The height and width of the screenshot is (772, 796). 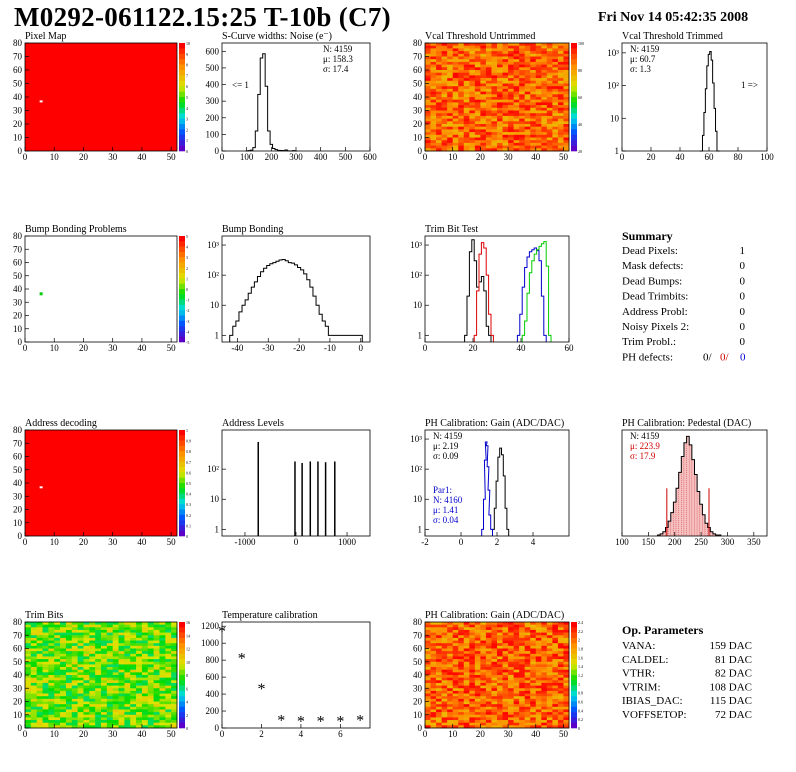 What do you see at coordinates (213, 660) in the screenshot?
I see `temperature-calibration-ytick-label: 800` at bounding box center [213, 660].